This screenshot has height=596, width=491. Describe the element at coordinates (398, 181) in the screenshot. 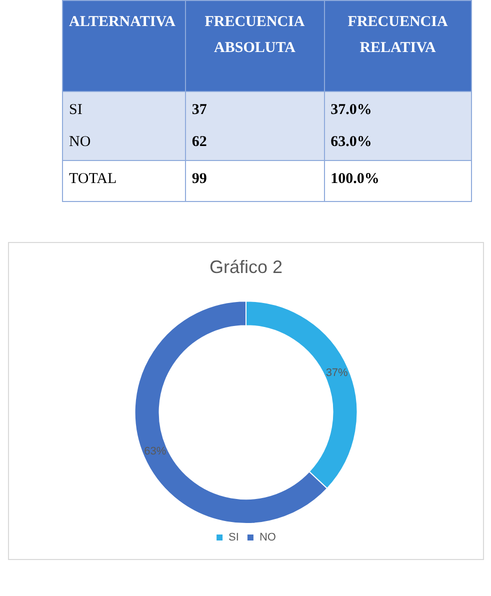

I see `text: 100.0%` at that location.